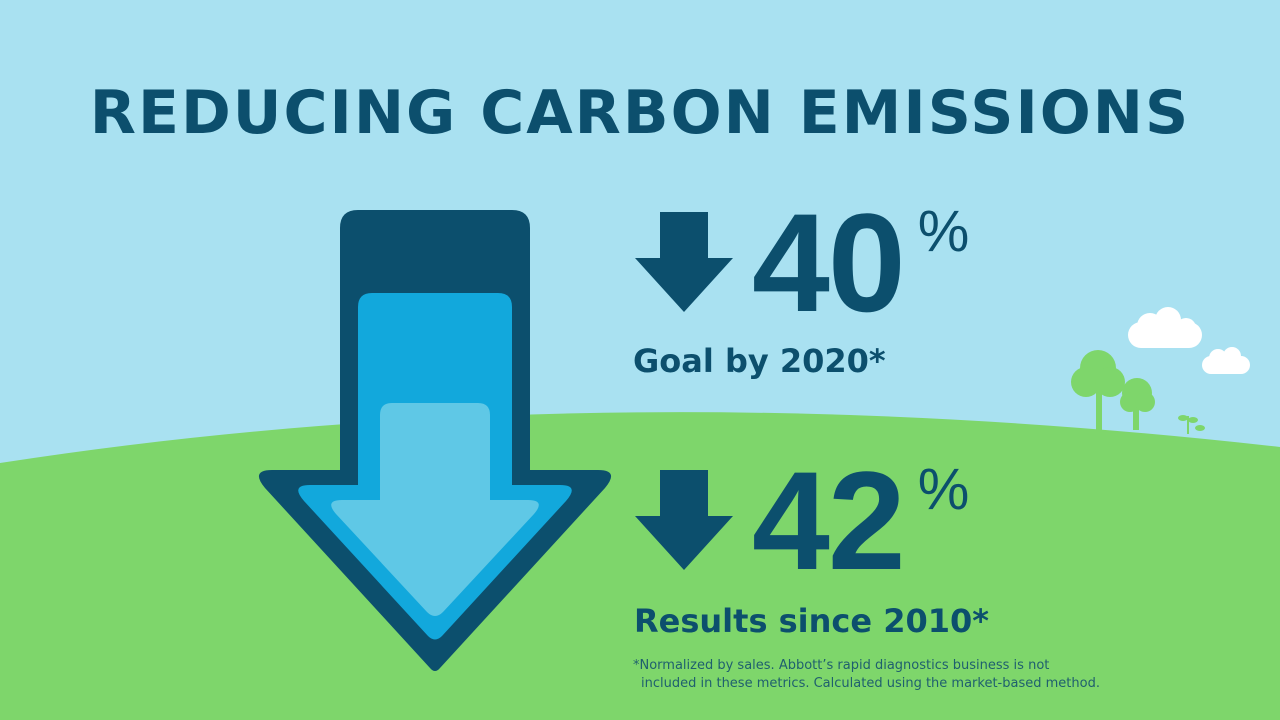 The image size is (1280, 720). What do you see at coordinates (640, 113) in the screenshot?
I see `page-title: REDUCING CARBON EMISSIONS` at bounding box center [640, 113].